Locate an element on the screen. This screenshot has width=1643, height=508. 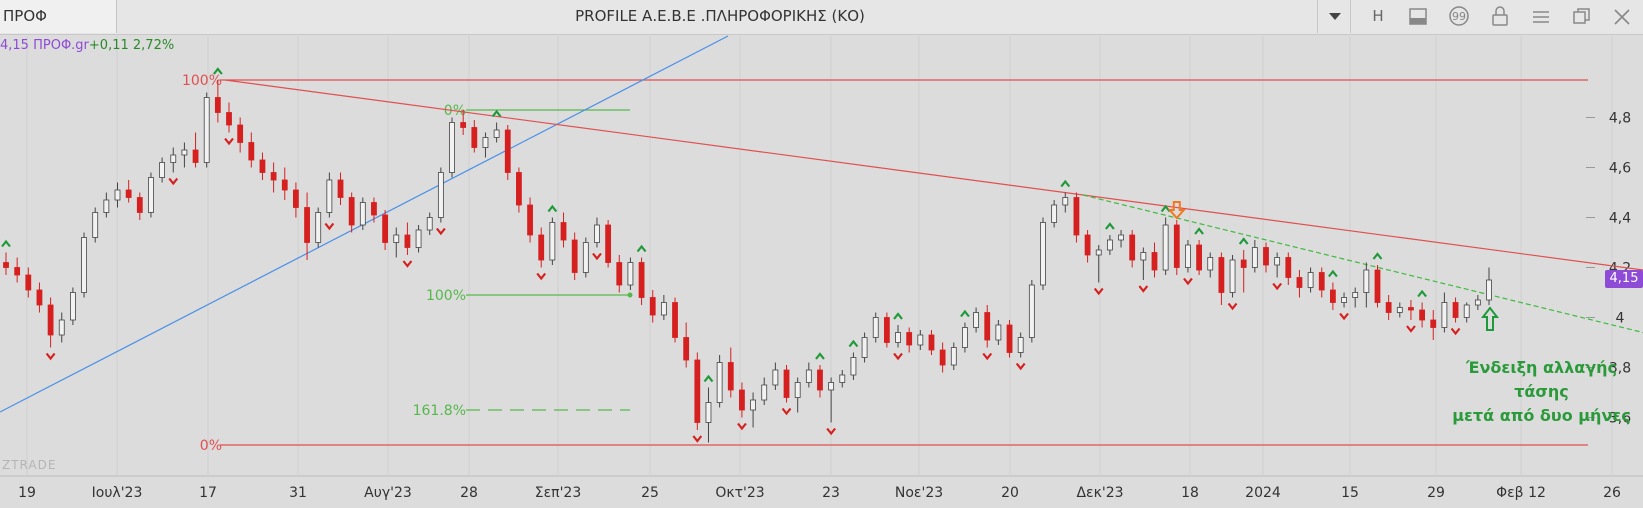
y-tick-label: 4,4 is located at coordinates (1620, 219).